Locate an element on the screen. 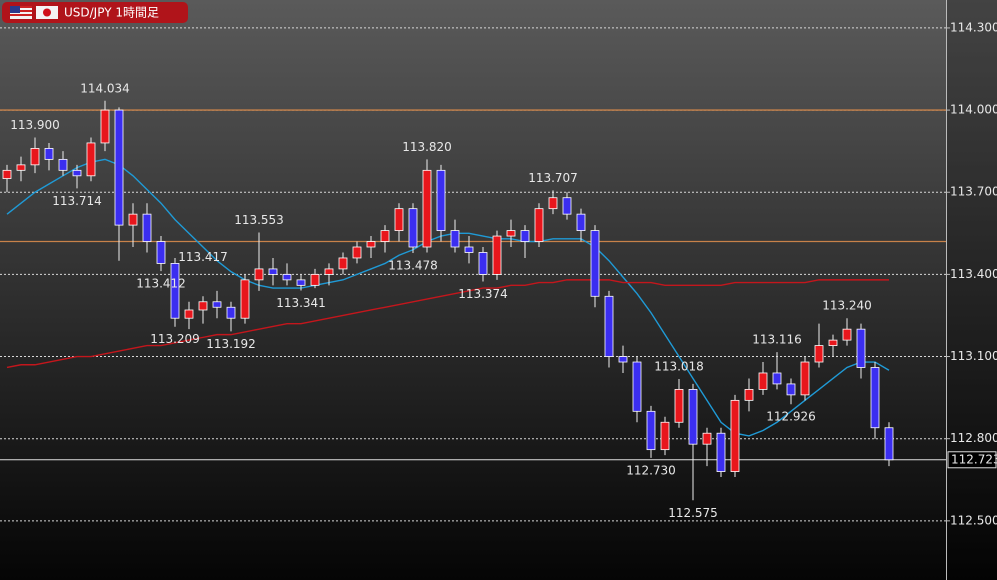 The height and width of the screenshot is (580, 997). price-annotation: 113.209 is located at coordinates (175, 339).